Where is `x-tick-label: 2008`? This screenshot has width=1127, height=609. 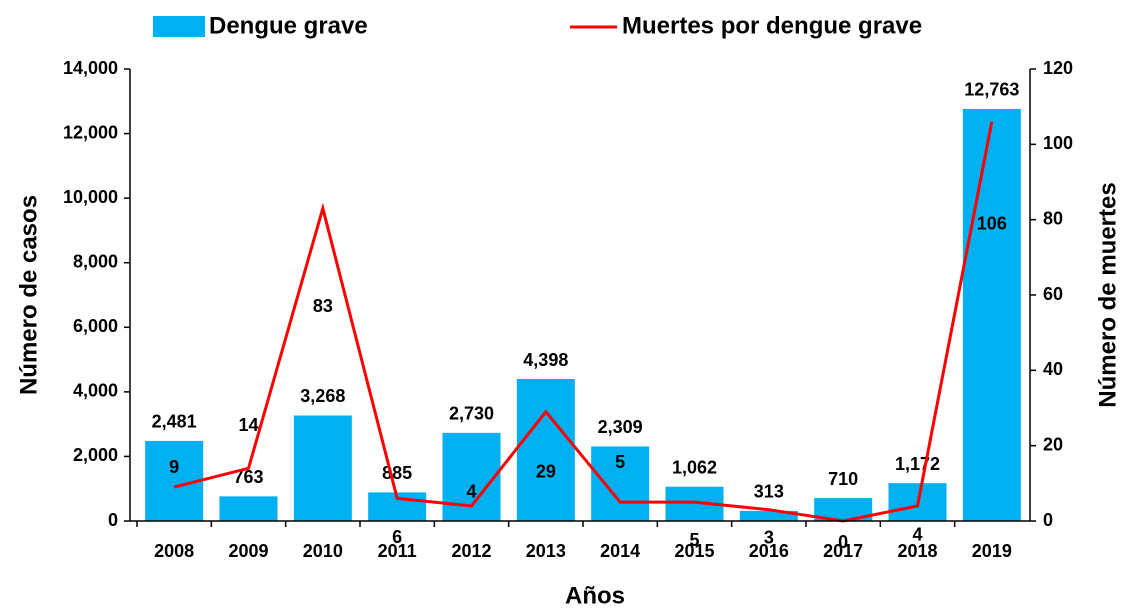 x-tick-label: 2008 is located at coordinates (174, 551).